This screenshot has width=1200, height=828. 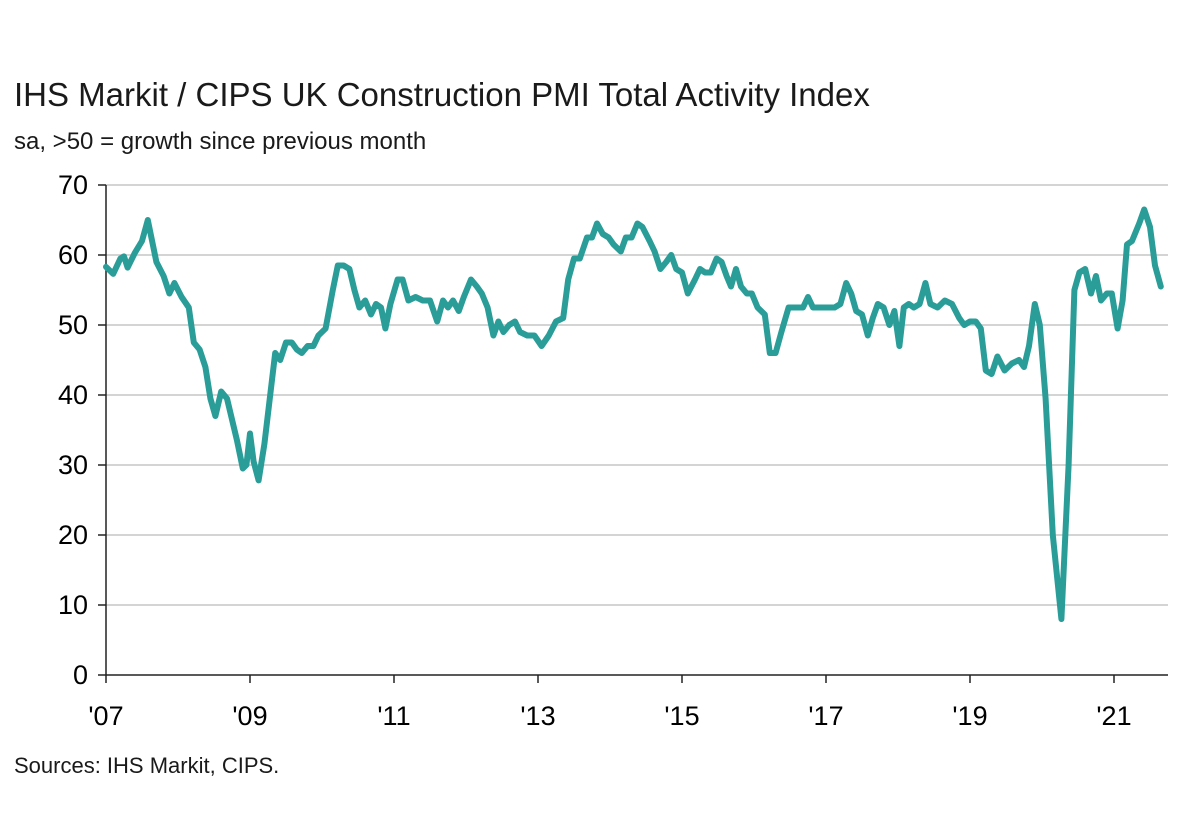 I want to click on x-tick-label: '19, so click(x=969, y=716).